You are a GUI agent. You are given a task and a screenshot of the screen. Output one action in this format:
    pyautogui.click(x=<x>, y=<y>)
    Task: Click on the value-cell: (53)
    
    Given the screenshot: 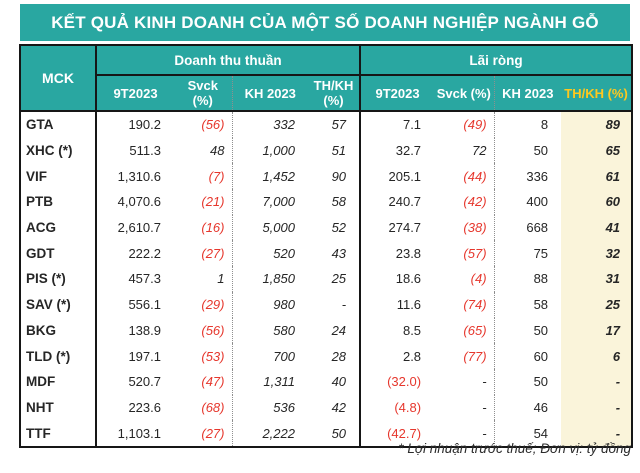 What is the action you would take?
    pyautogui.click(x=203, y=356)
    